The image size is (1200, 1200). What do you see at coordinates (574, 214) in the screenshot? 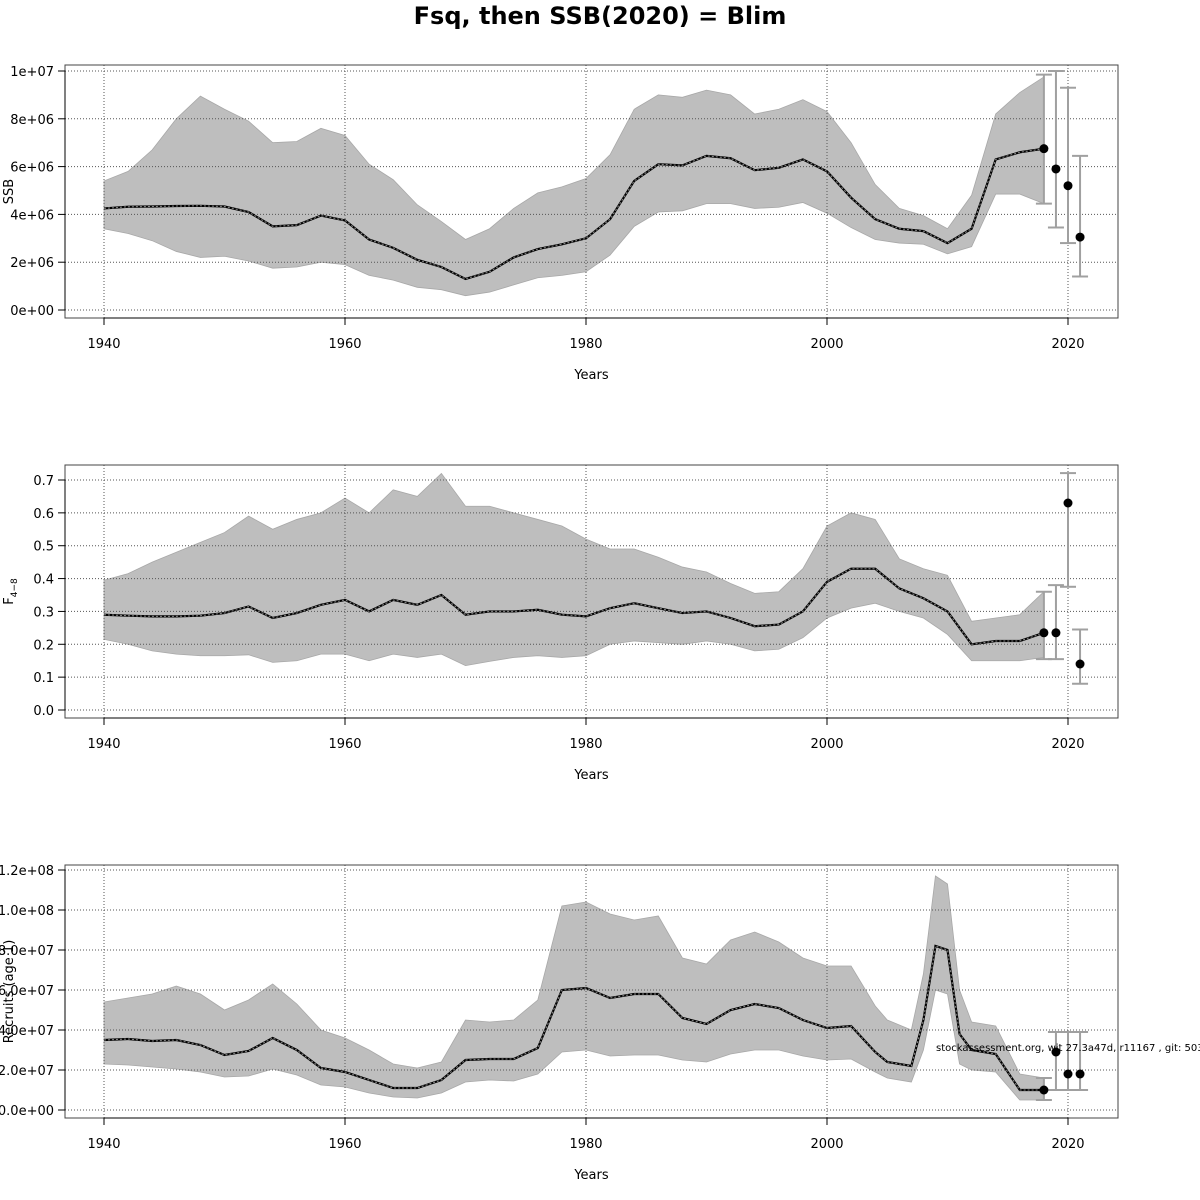
I see `ssb-estimate-line` at bounding box center [574, 214].